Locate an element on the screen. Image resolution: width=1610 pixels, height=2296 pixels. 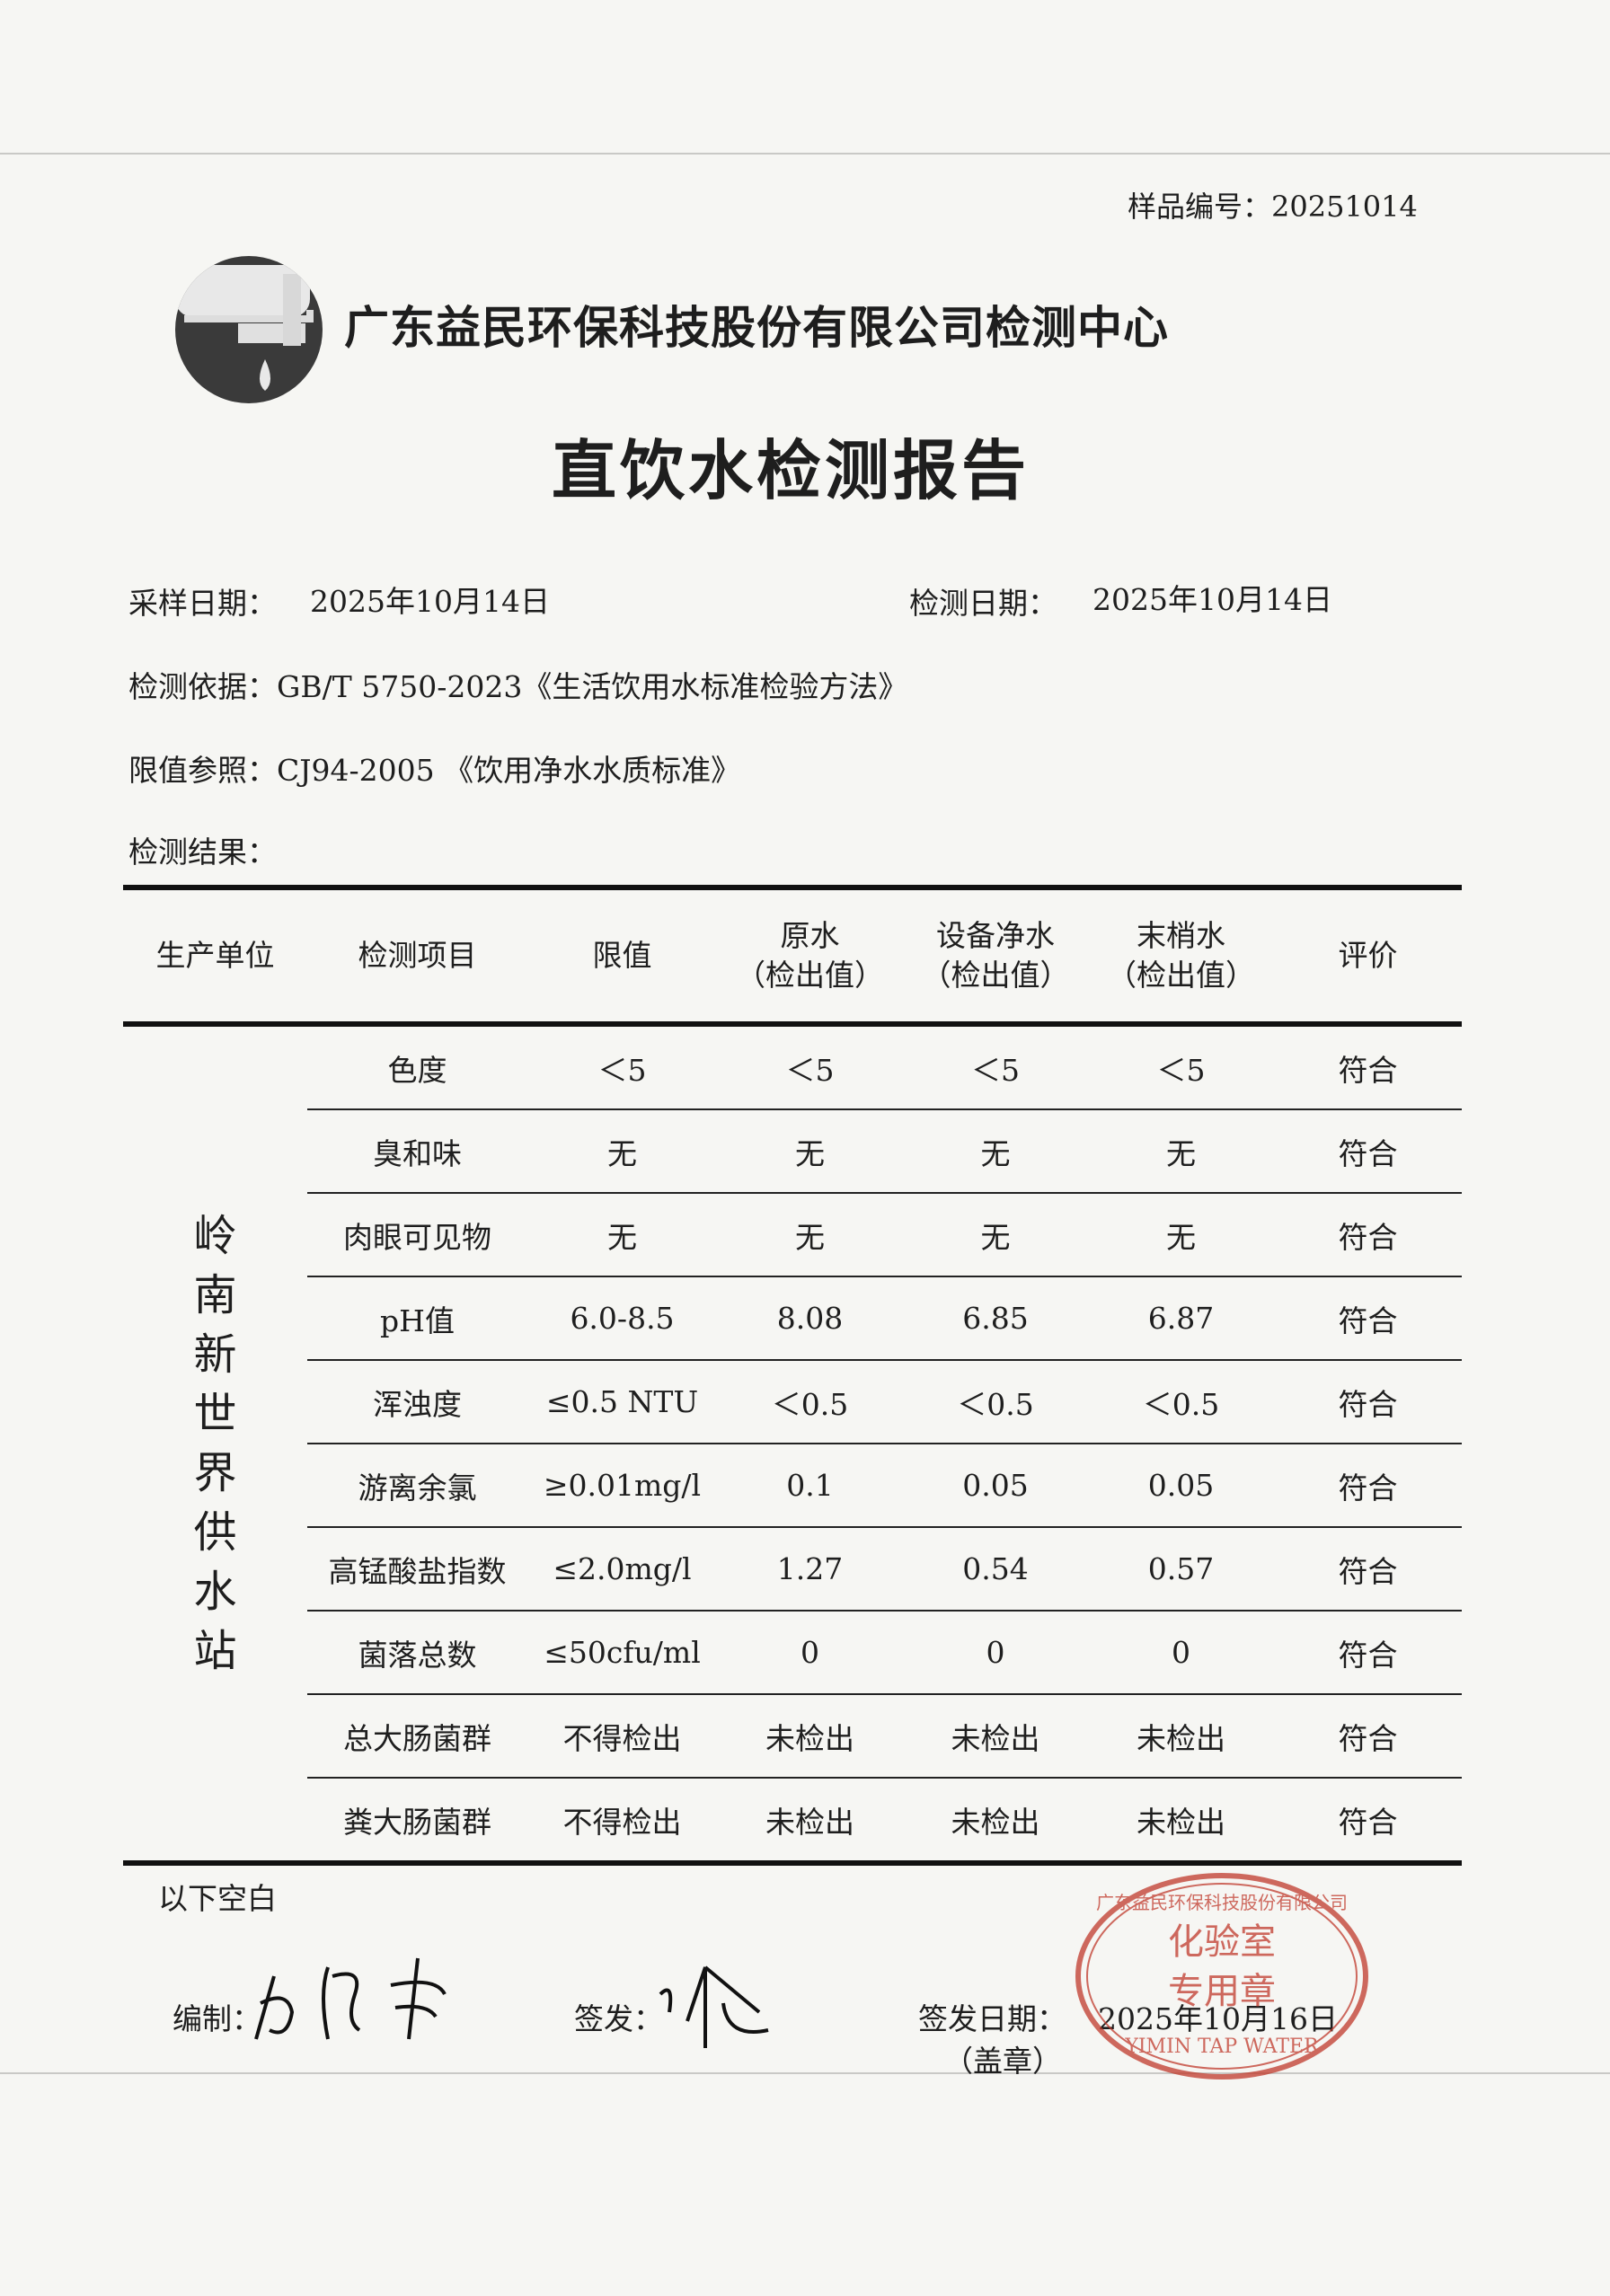
blank-note: 以下空白 is located at coordinates (217, 1898).